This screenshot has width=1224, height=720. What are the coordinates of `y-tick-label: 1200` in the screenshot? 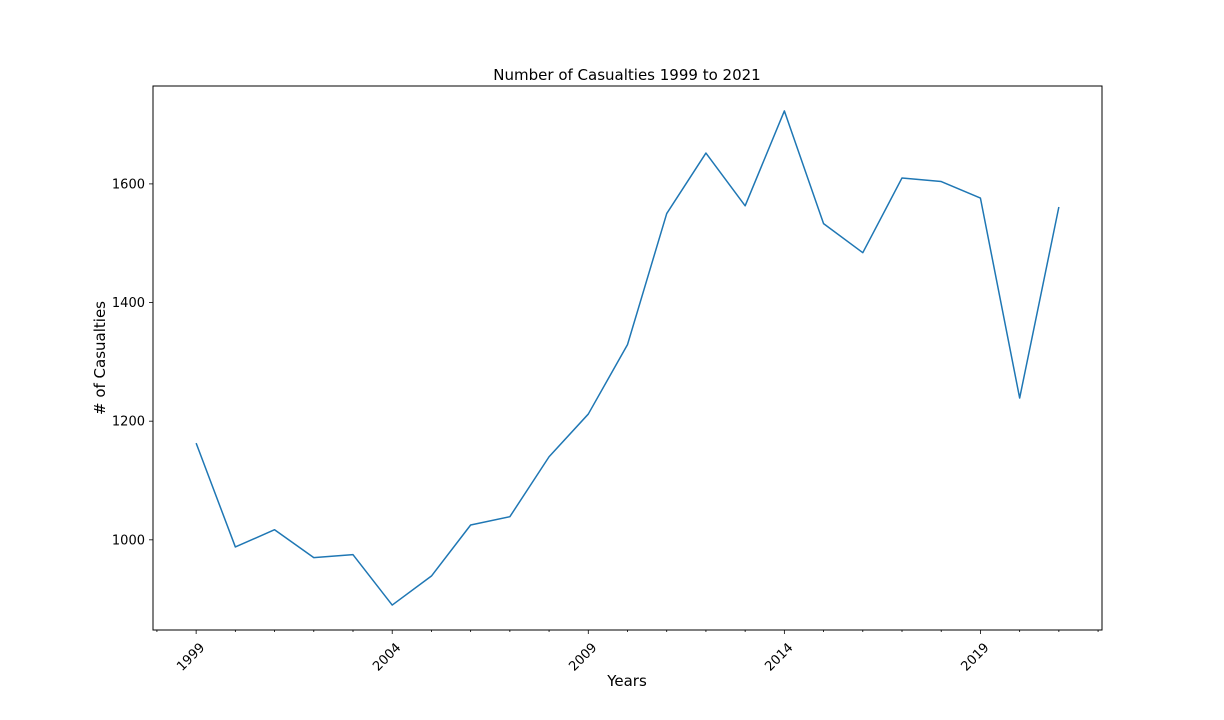 It's located at (128, 422).